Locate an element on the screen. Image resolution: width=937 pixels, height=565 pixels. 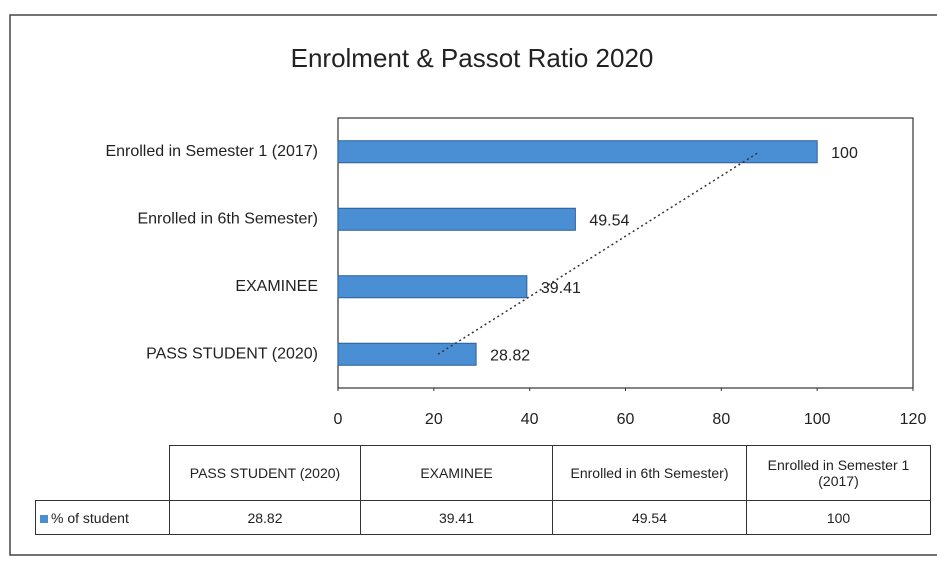
x-tick-label: 120 is located at coordinates (913, 419).